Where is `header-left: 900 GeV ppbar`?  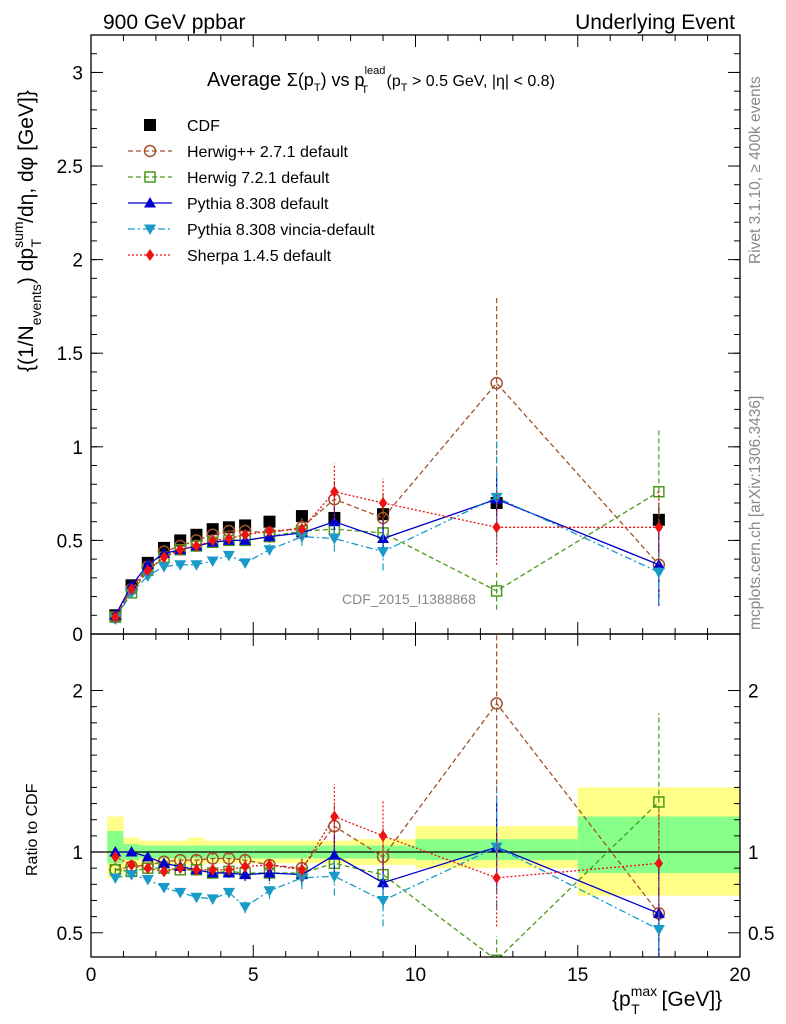 header-left: 900 GeV ppbar is located at coordinates (174, 22).